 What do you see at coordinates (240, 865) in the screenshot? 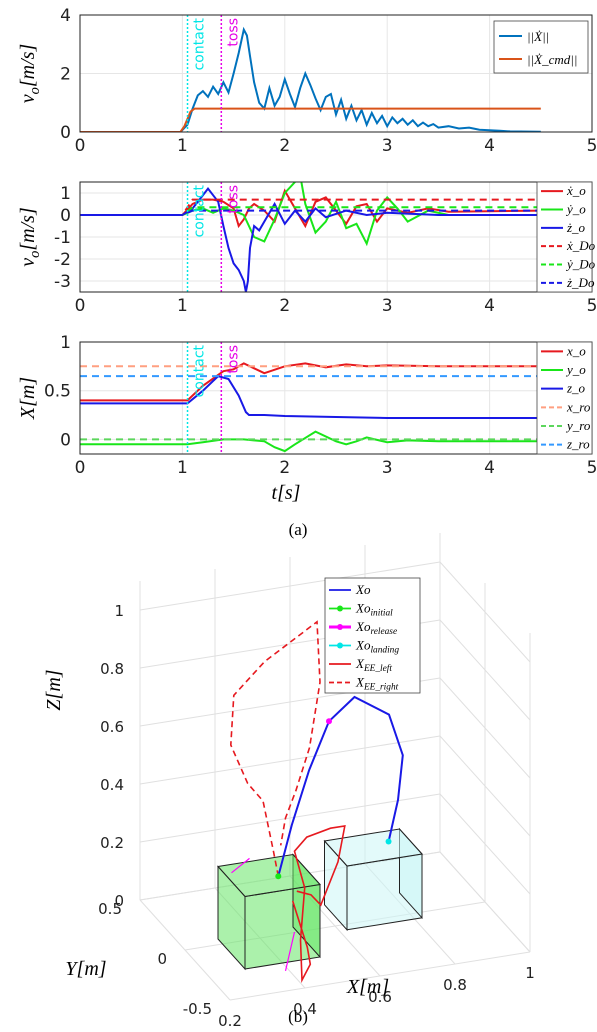
I see `release-tick` at bounding box center [240, 865].